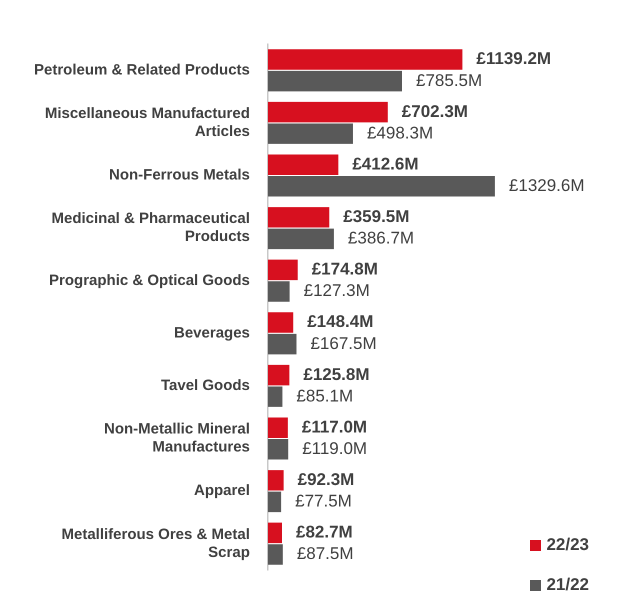 This screenshot has width=627, height=605. Describe the element at coordinates (150, 228) in the screenshot. I see `y-tick-label: Medicinal & Pharmaceutical Products` at that location.